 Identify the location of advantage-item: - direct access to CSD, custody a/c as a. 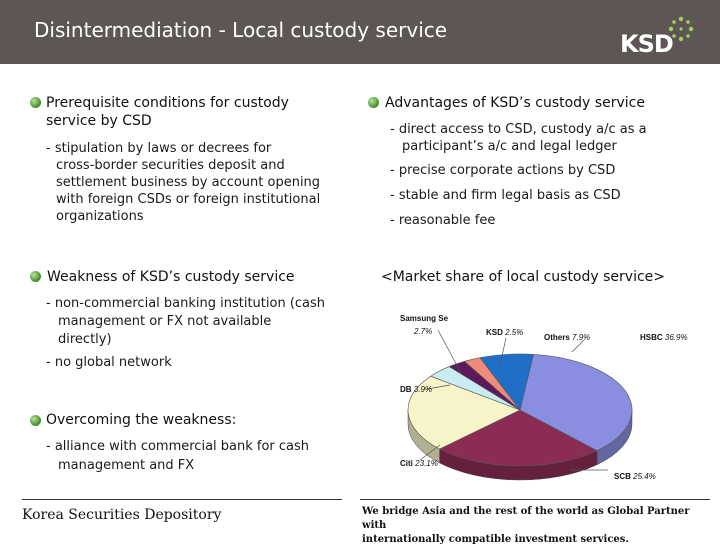
(518, 129).